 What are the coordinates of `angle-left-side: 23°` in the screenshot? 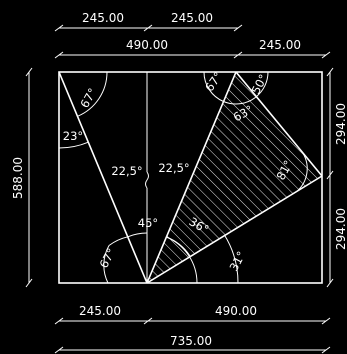 It's located at (73, 136).